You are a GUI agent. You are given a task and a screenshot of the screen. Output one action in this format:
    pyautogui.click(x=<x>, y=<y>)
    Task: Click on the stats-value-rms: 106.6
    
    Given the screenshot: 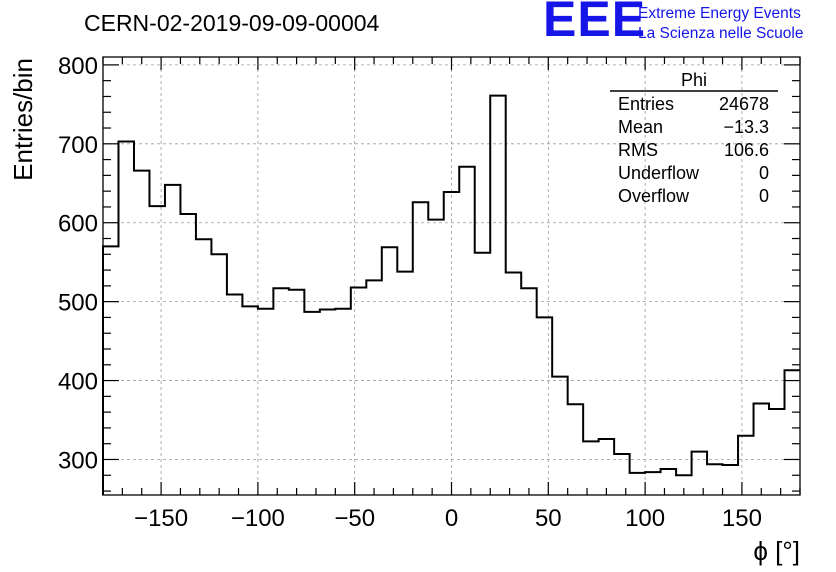 What is the action you would take?
    pyautogui.click(x=746, y=150)
    